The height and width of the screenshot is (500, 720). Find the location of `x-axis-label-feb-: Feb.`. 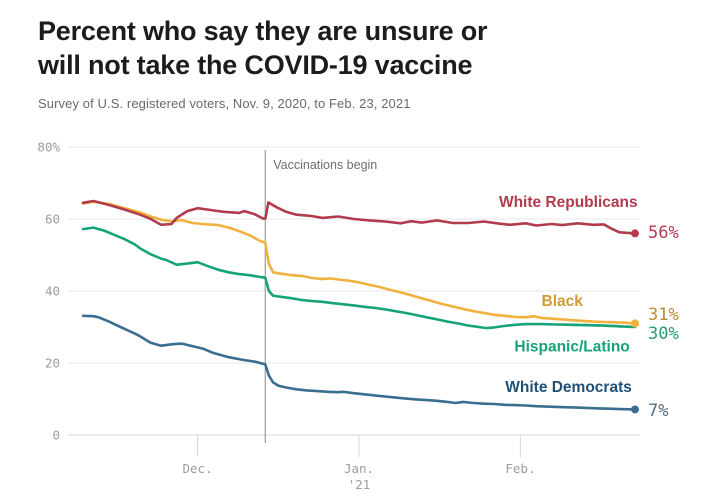

x-axis-label-feb-: Feb. is located at coordinates (520, 468).